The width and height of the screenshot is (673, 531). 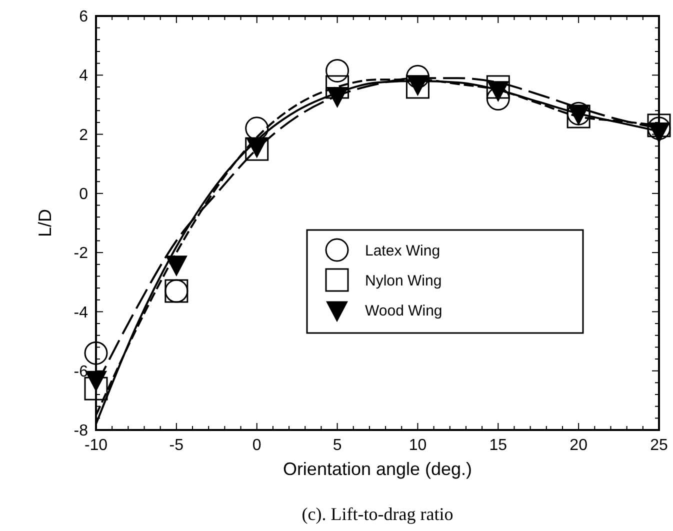 What do you see at coordinates (83, 135) in the screenshot?
I see `y-tick-label: 2` at bounding box center [83, 135].